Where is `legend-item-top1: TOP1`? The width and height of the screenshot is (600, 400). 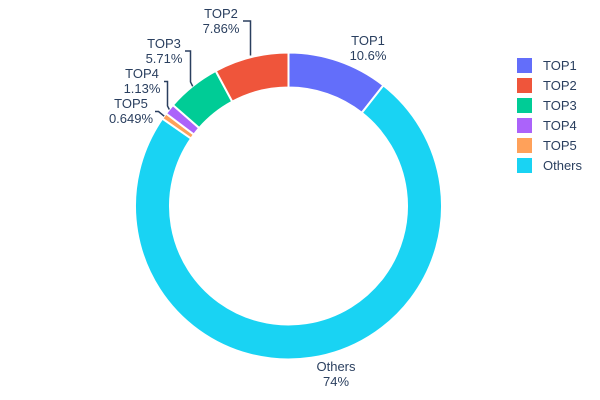 legend-item-top1: TOP1 is located at coordinates (549, 65).